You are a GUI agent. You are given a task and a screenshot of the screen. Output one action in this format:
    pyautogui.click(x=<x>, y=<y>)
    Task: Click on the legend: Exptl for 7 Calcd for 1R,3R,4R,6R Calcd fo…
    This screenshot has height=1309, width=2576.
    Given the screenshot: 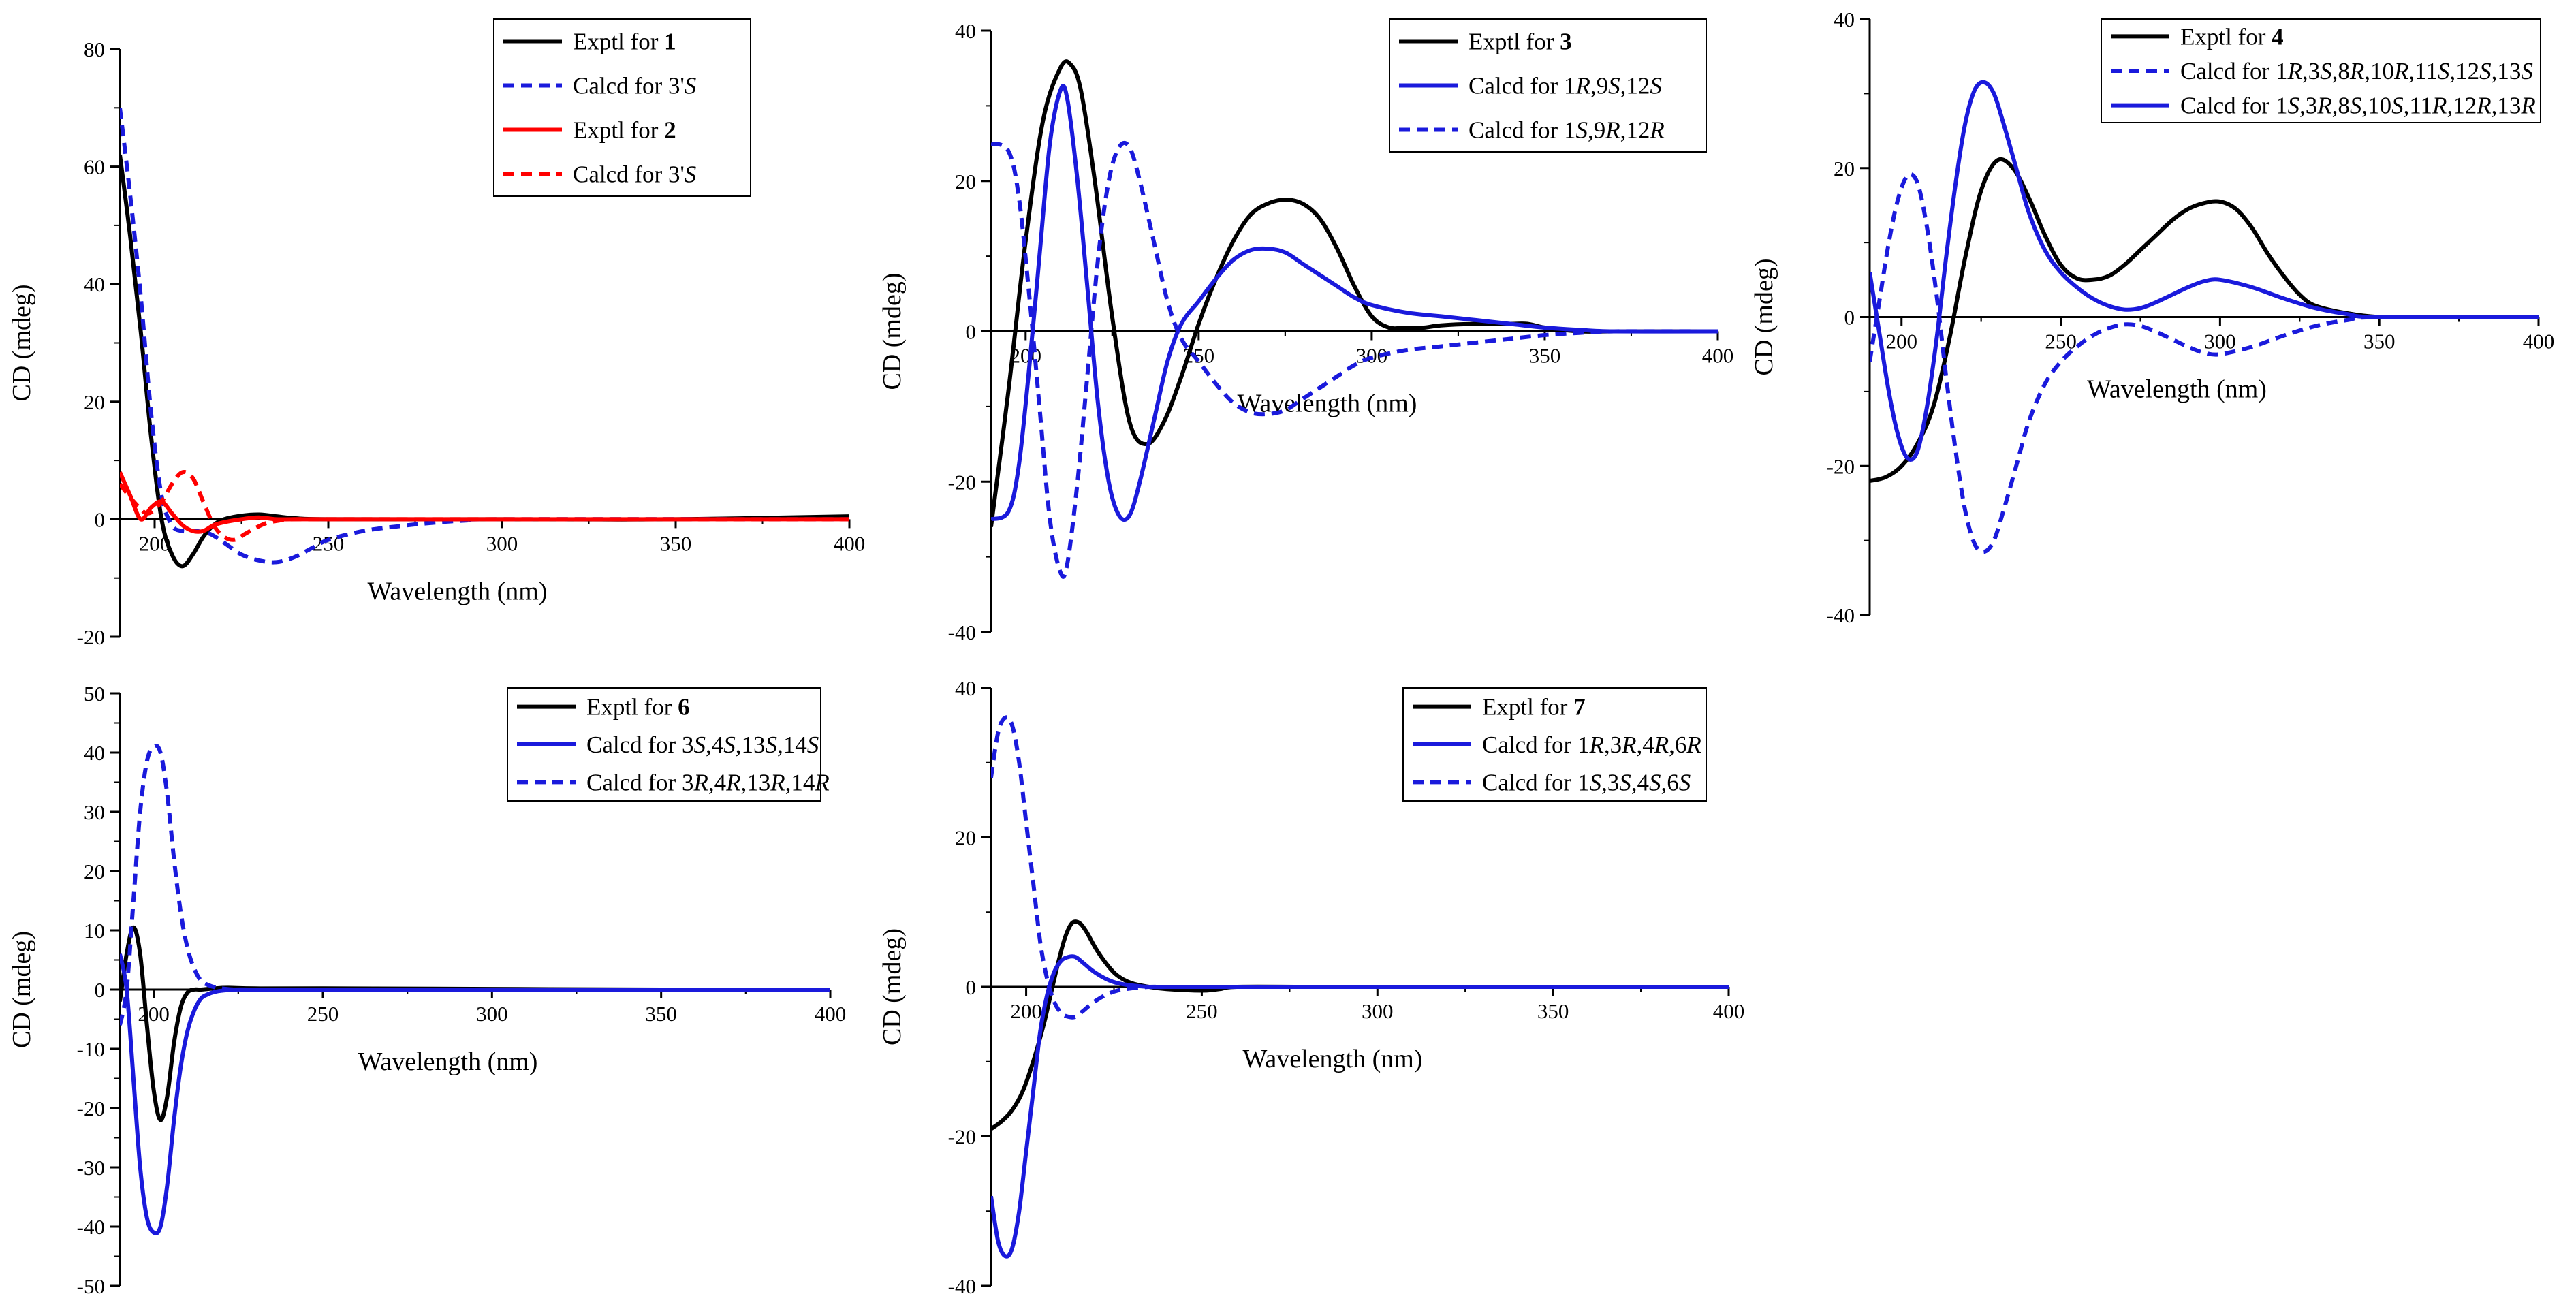 What is the action you would take?
    pyautogui.click(x=1554, y=744)
    